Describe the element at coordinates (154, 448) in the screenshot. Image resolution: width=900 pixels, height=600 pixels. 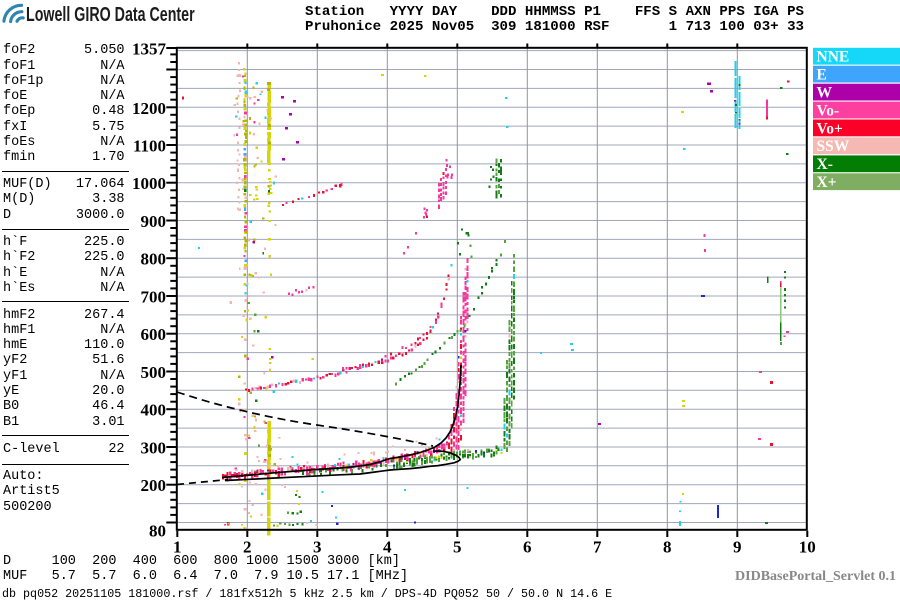
I see `svg-text: 300` at that location.